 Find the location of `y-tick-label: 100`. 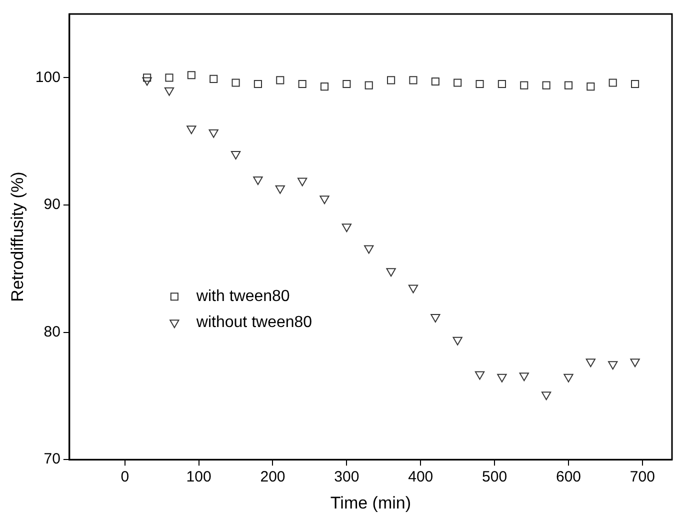

y-tick-label: 100 is located at coordinates (47, 77).